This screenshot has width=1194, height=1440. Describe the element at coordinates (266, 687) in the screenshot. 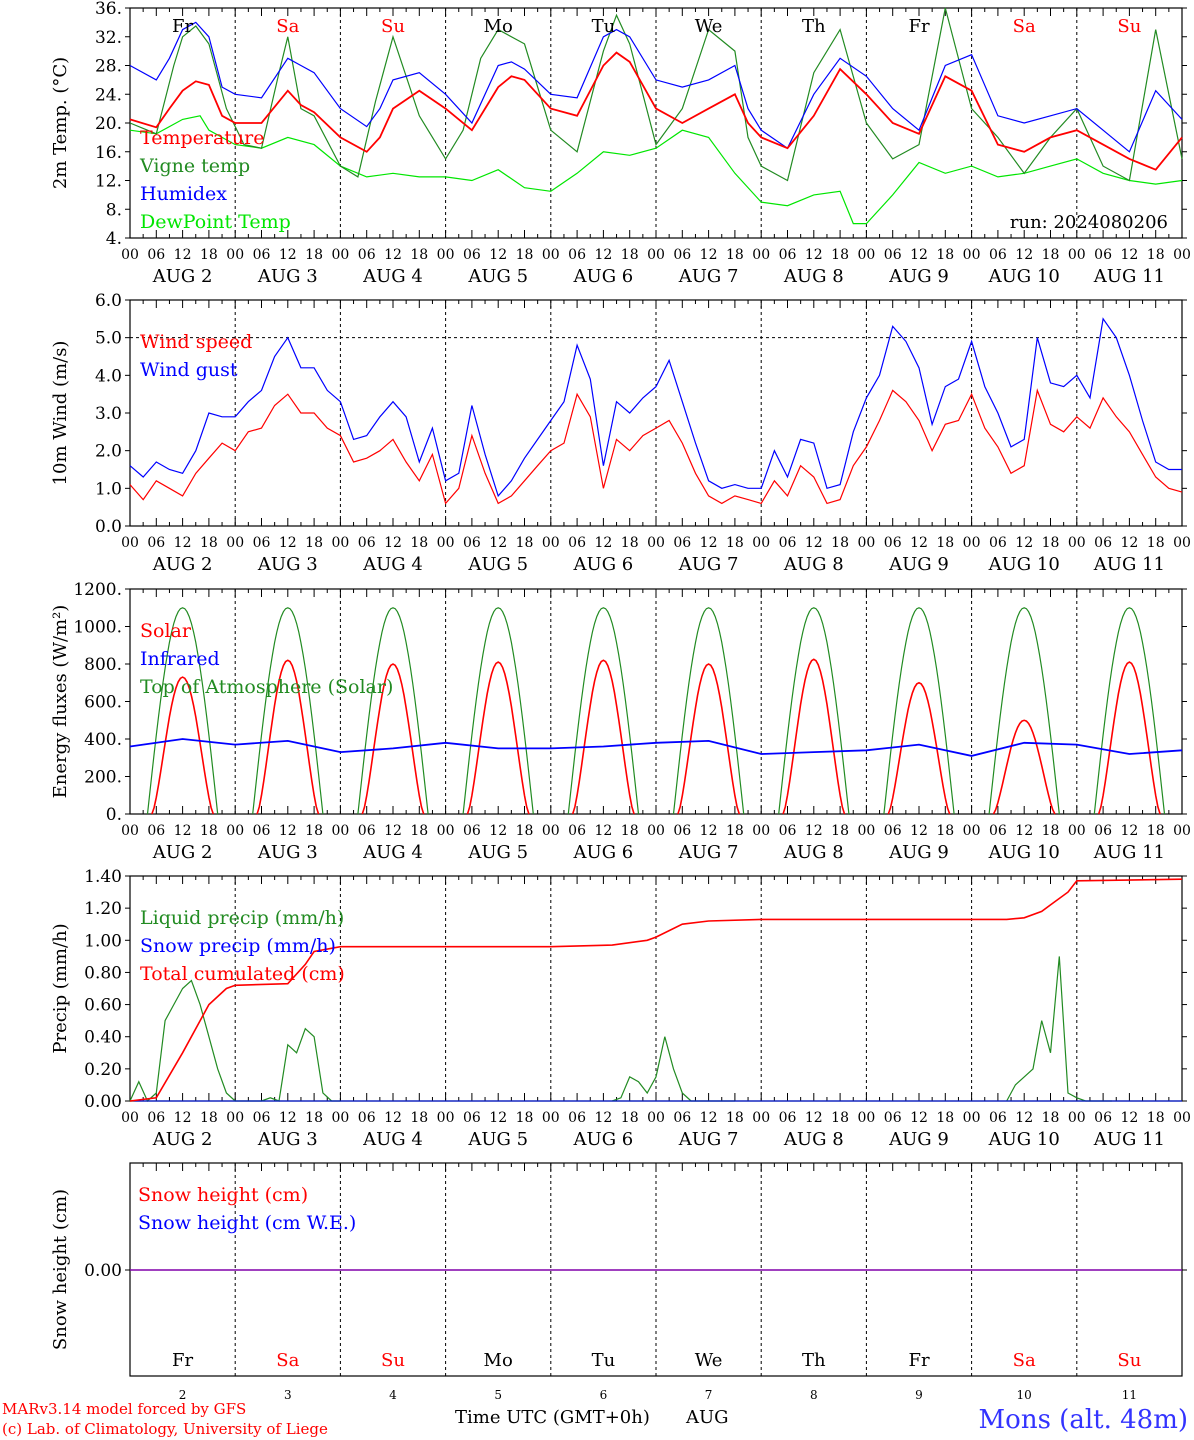

I see `legend-entry: Top of Atmosphere (Solar)` at that location.